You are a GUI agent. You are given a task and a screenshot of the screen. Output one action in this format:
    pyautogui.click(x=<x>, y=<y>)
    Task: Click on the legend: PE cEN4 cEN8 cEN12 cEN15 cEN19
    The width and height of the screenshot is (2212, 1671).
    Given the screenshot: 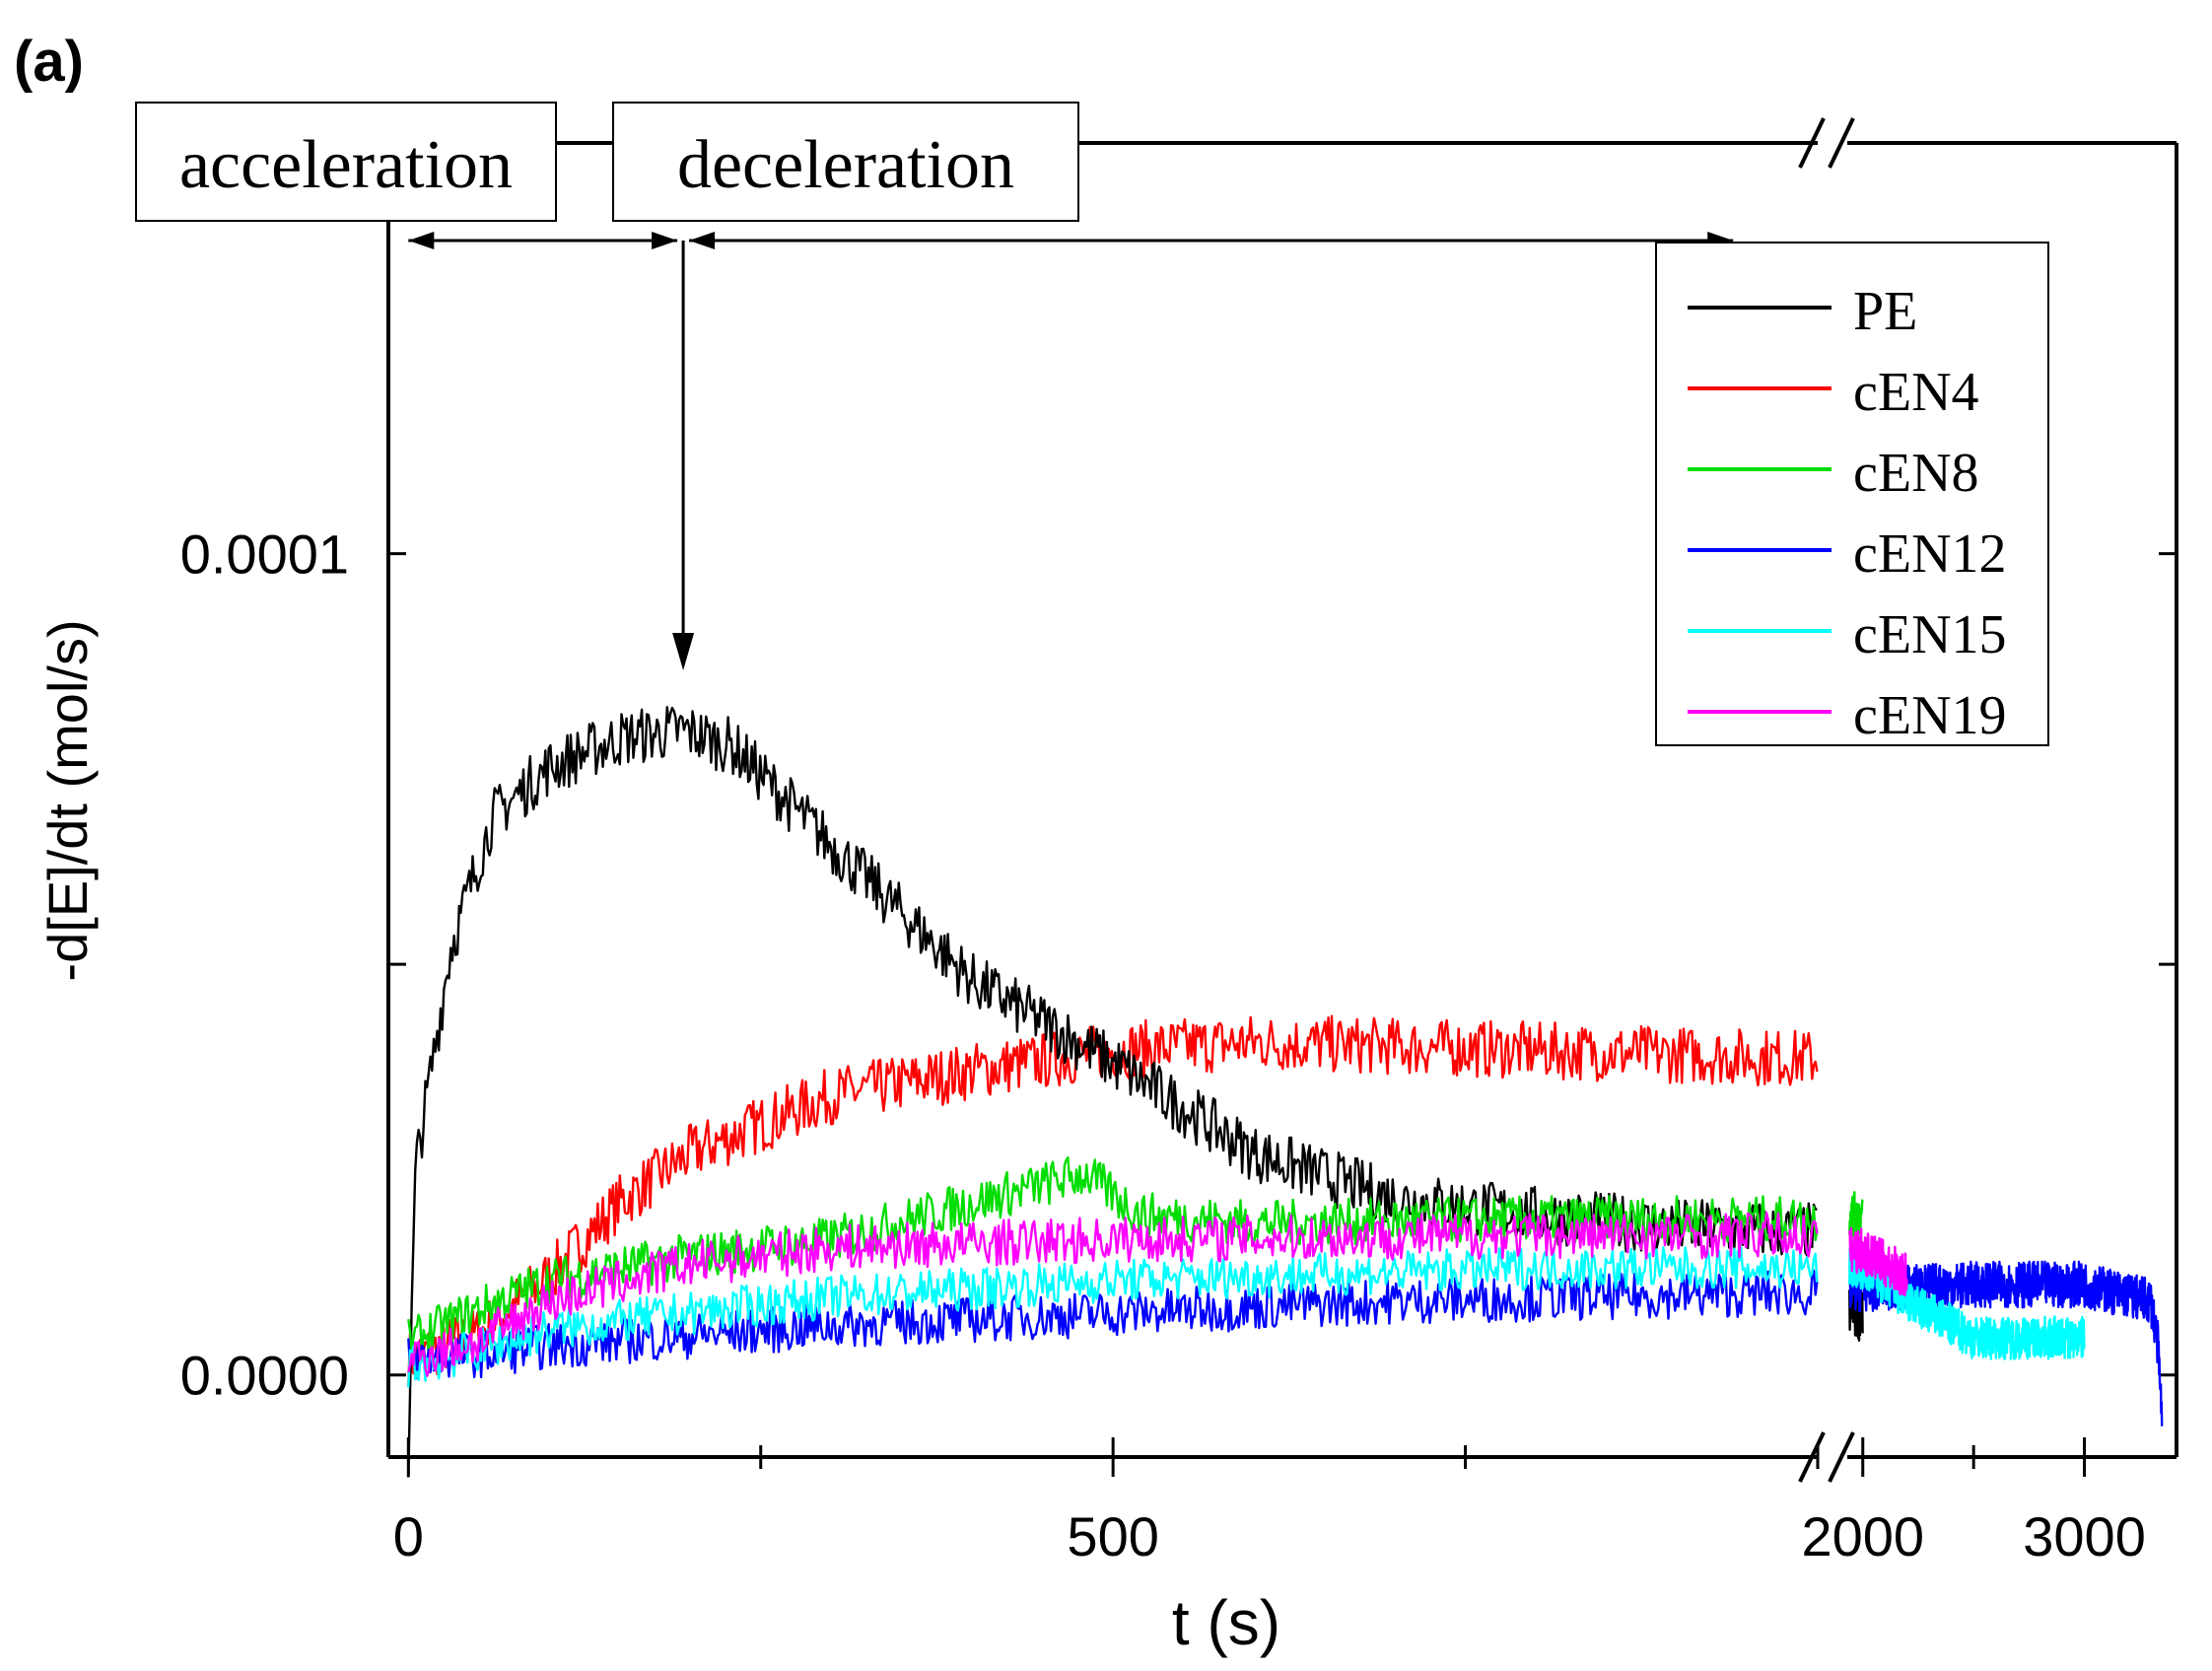 What is the action you would take?
    pyautogui.click(x=1848, y=513)
    